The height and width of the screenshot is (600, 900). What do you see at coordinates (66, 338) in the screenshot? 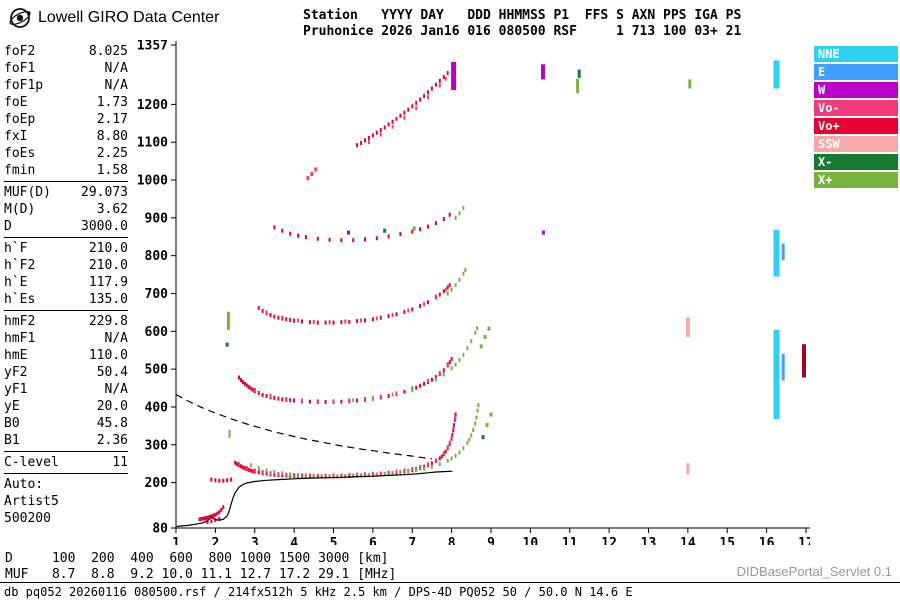
I see `param-row-hmf1: hmF1 N/A` at bounding box center [66, 338].